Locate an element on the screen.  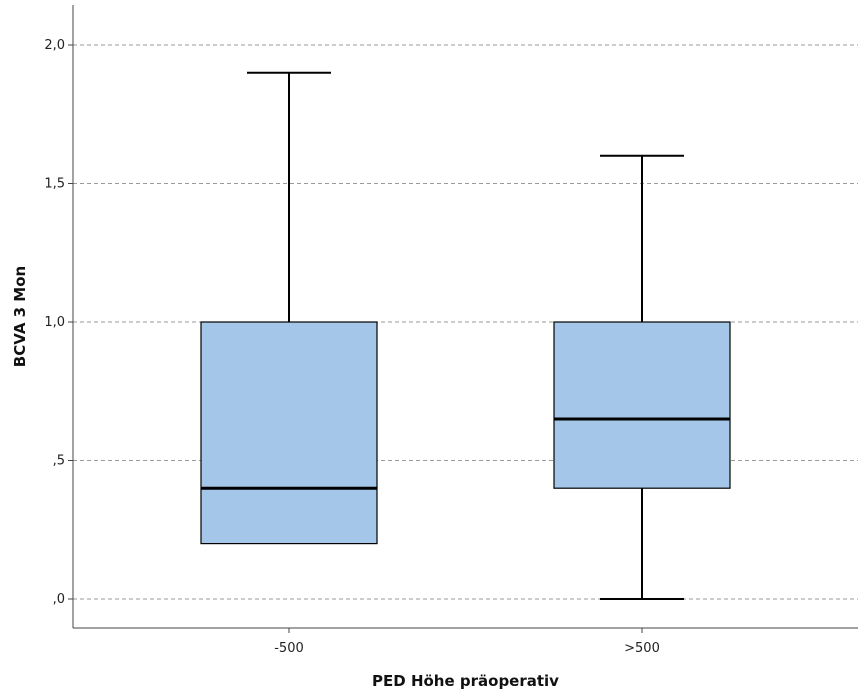
y-tick-label: ,0 is located at coordinates (59, 599).